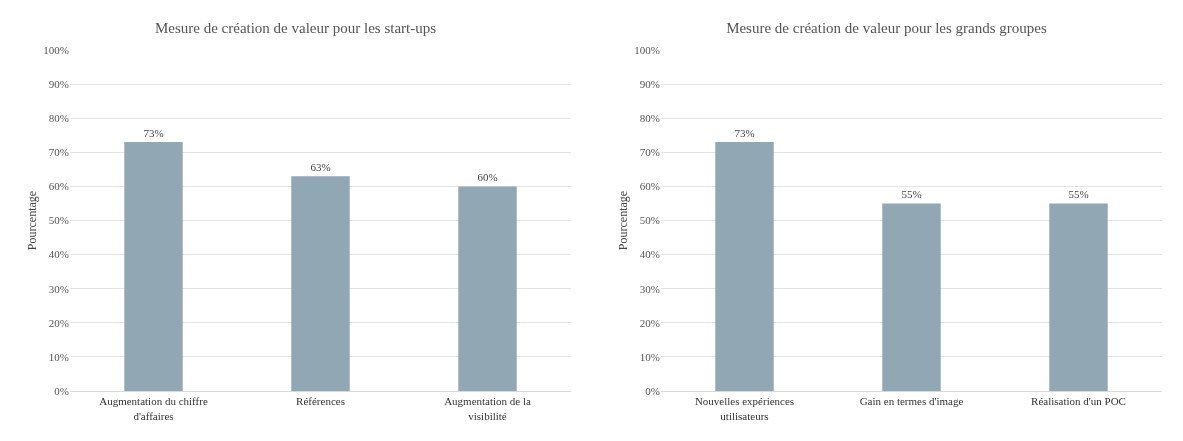 The image size is (1183, 441). What do you see at coordinates (911, 401) in the screenshot?
I see `x-tick-label: Gain en termes d'image` at bounding box center [911, 401].